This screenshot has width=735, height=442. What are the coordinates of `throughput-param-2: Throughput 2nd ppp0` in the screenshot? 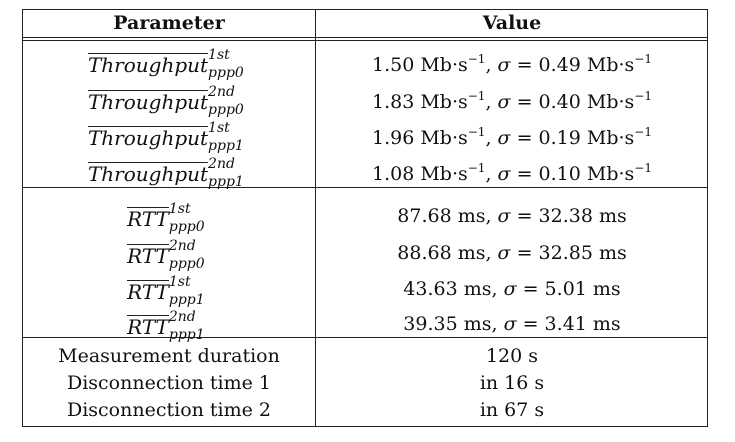 It's located at (169, 101).